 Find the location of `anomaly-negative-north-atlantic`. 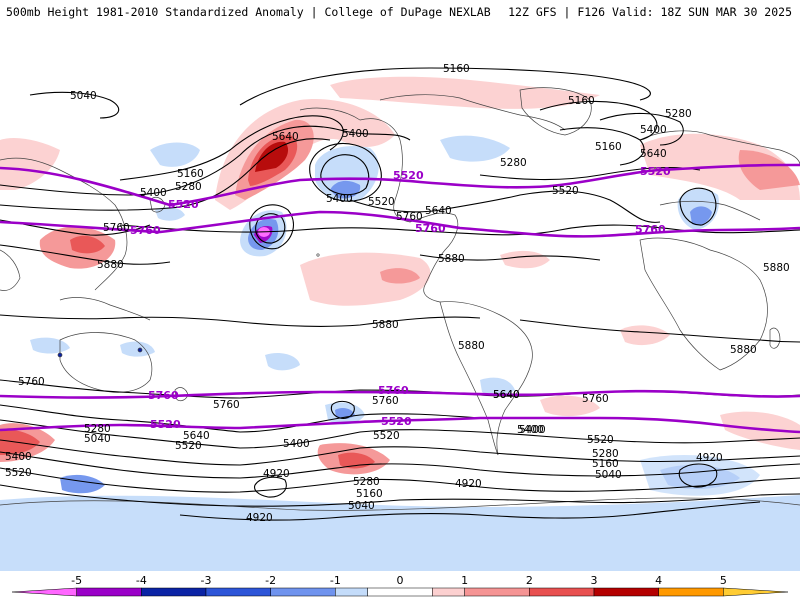

anomaly-negative-north-atlantic is located at coordinates (475, 148).